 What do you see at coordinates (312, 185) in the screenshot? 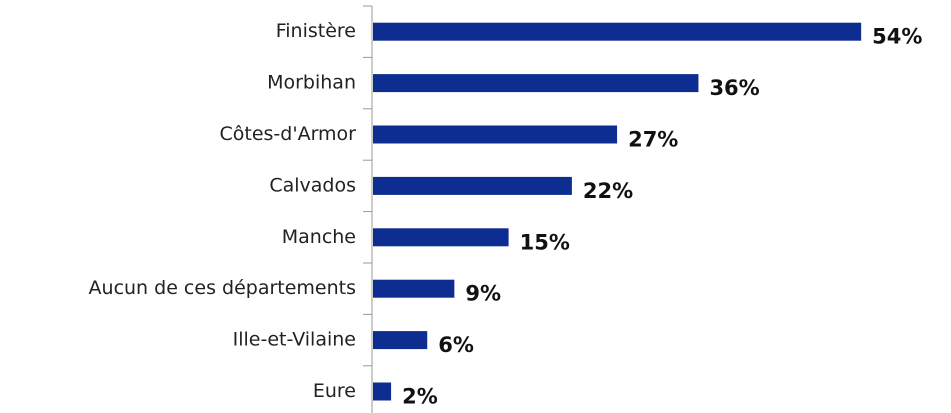
I see `category-label: Calvados` at bounding box center [312, 185].